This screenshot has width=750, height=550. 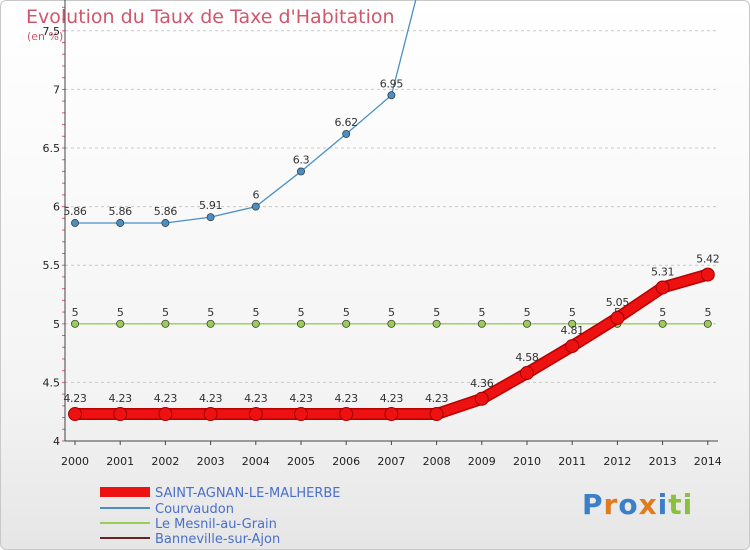 I want to click on y-tick-label: 5.5, so click(x=52, y=265).